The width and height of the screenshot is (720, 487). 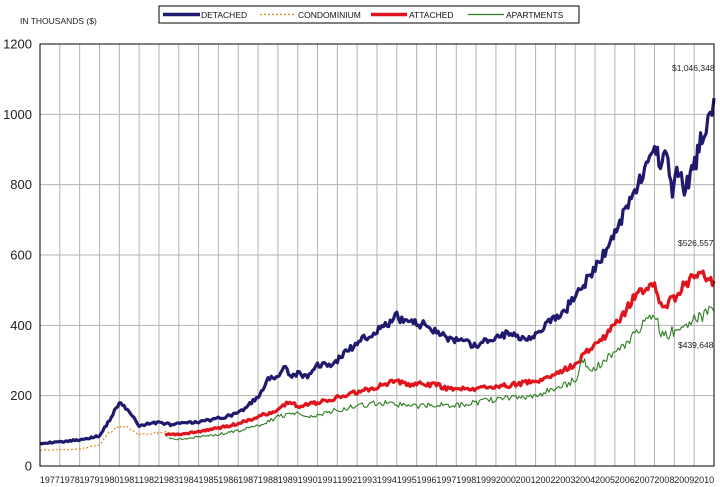 What do you see at coordinates (109, 480) in the screenshot?
I see `x-tick-label: 1980` at bounding box center [109, 480].